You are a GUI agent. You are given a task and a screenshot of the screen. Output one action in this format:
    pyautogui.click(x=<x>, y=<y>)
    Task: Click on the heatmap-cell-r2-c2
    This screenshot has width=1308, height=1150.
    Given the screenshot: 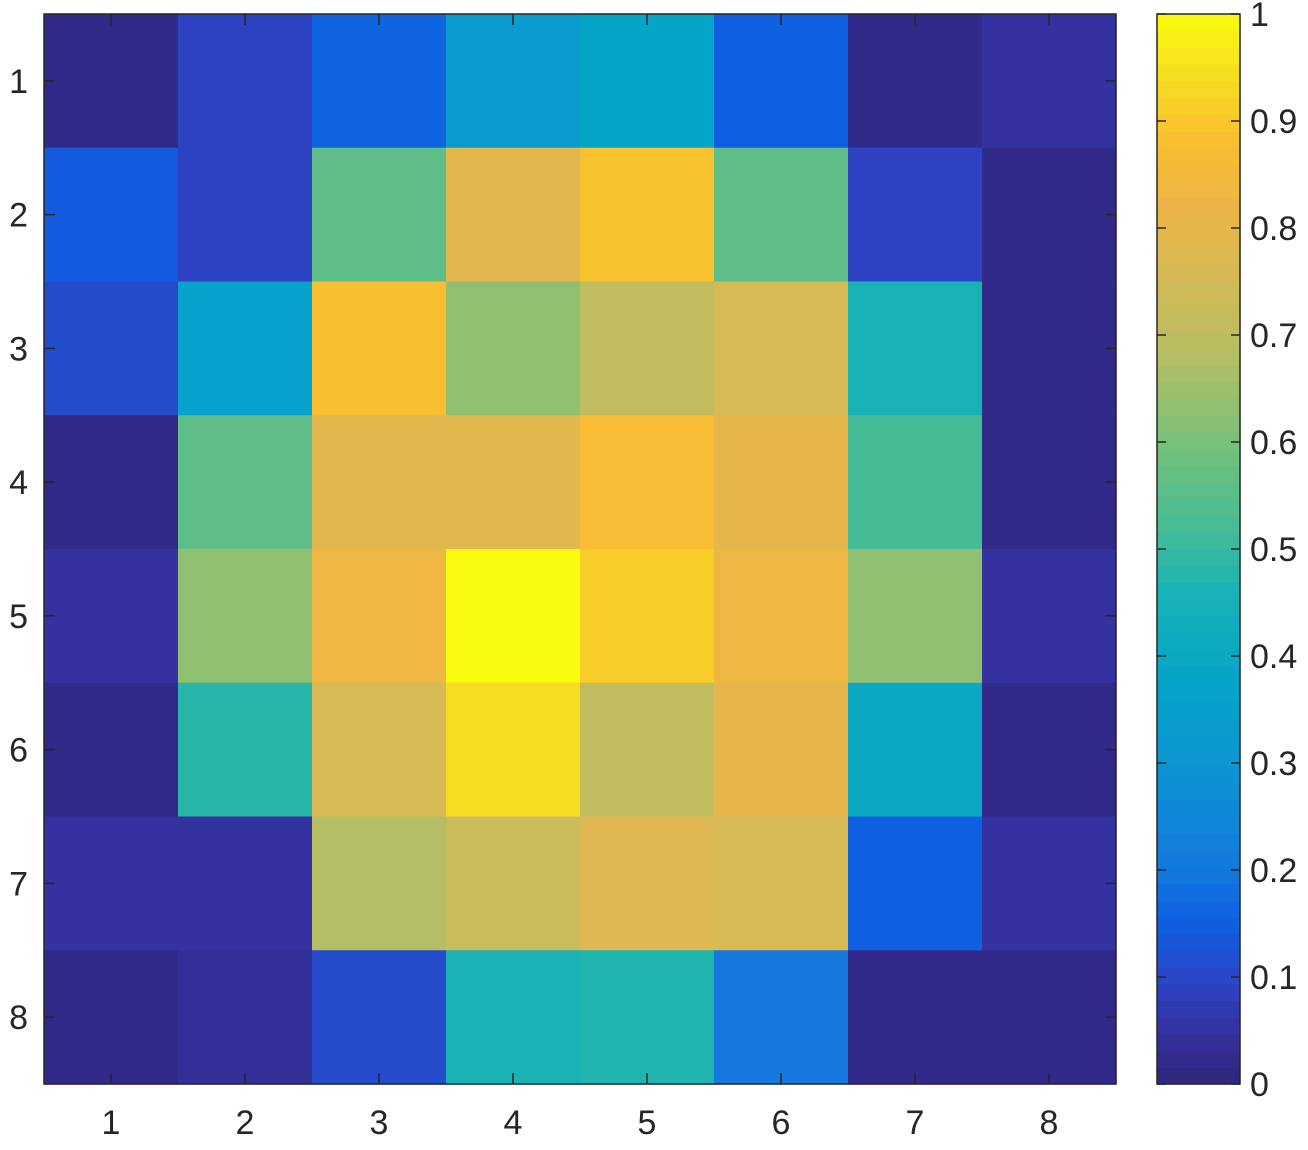 What is the action you would take?
    pyautogui.click(x=245, y=215)
    